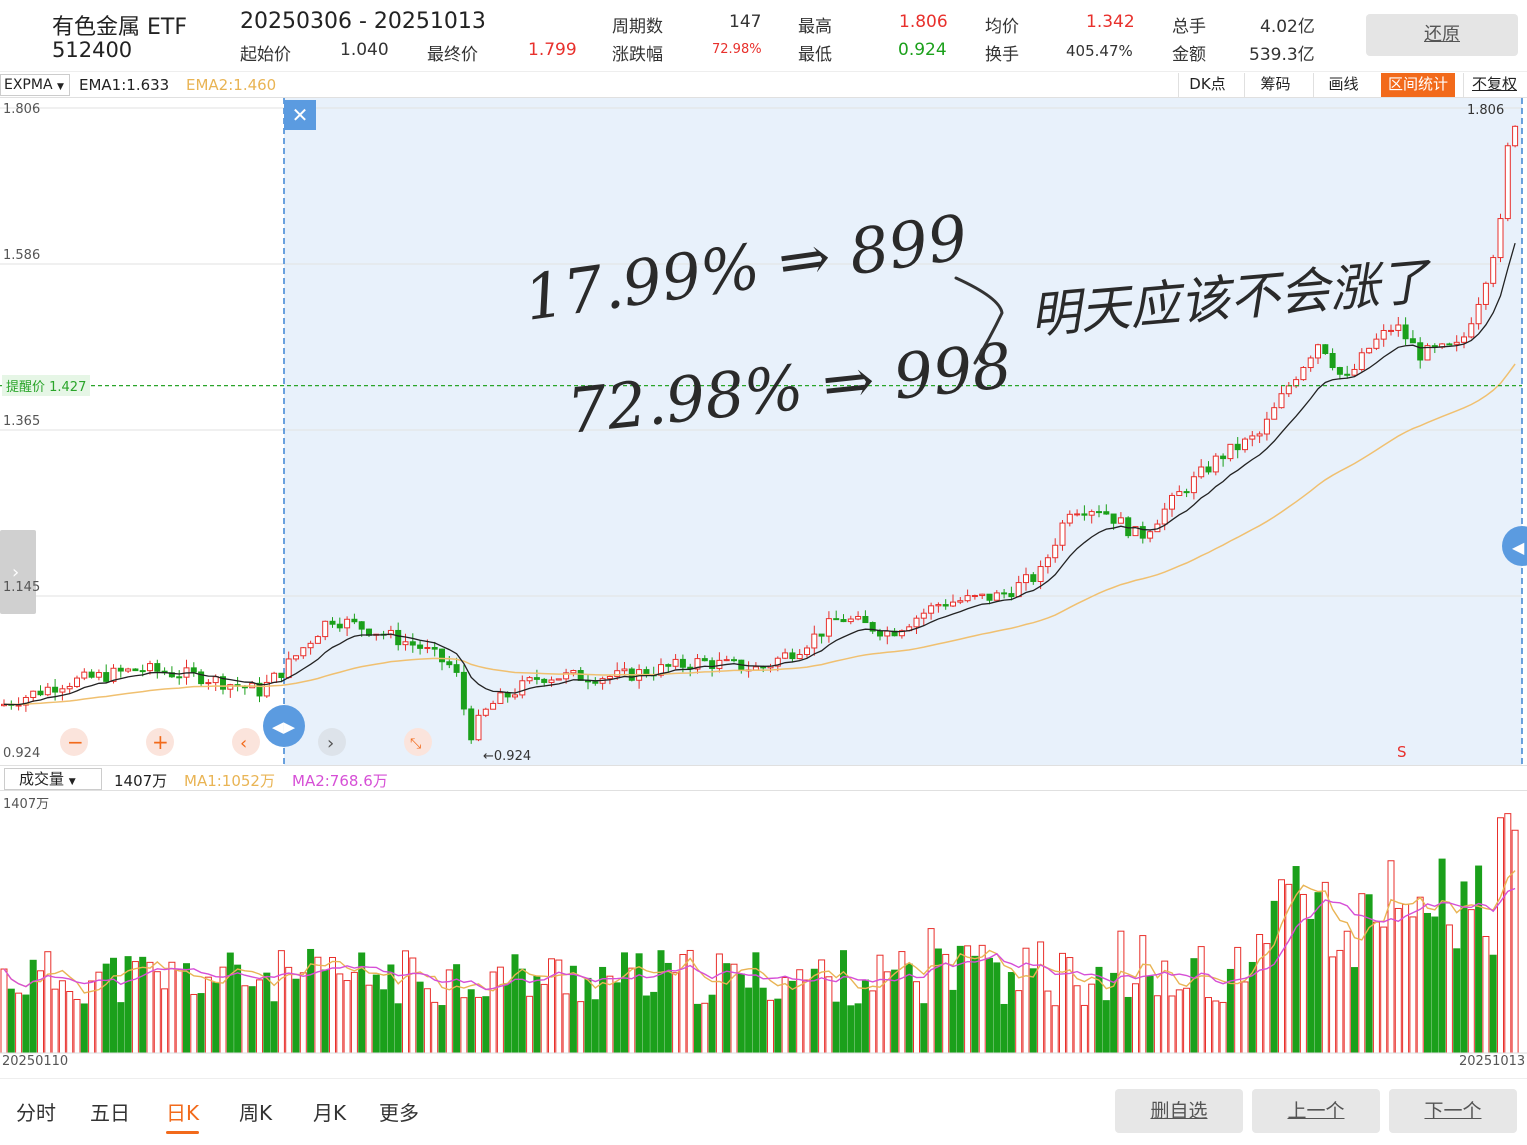 This screenshot has width=1527, height=1145. I want to click on dk-point-button: DK点, so click(1207, 85).